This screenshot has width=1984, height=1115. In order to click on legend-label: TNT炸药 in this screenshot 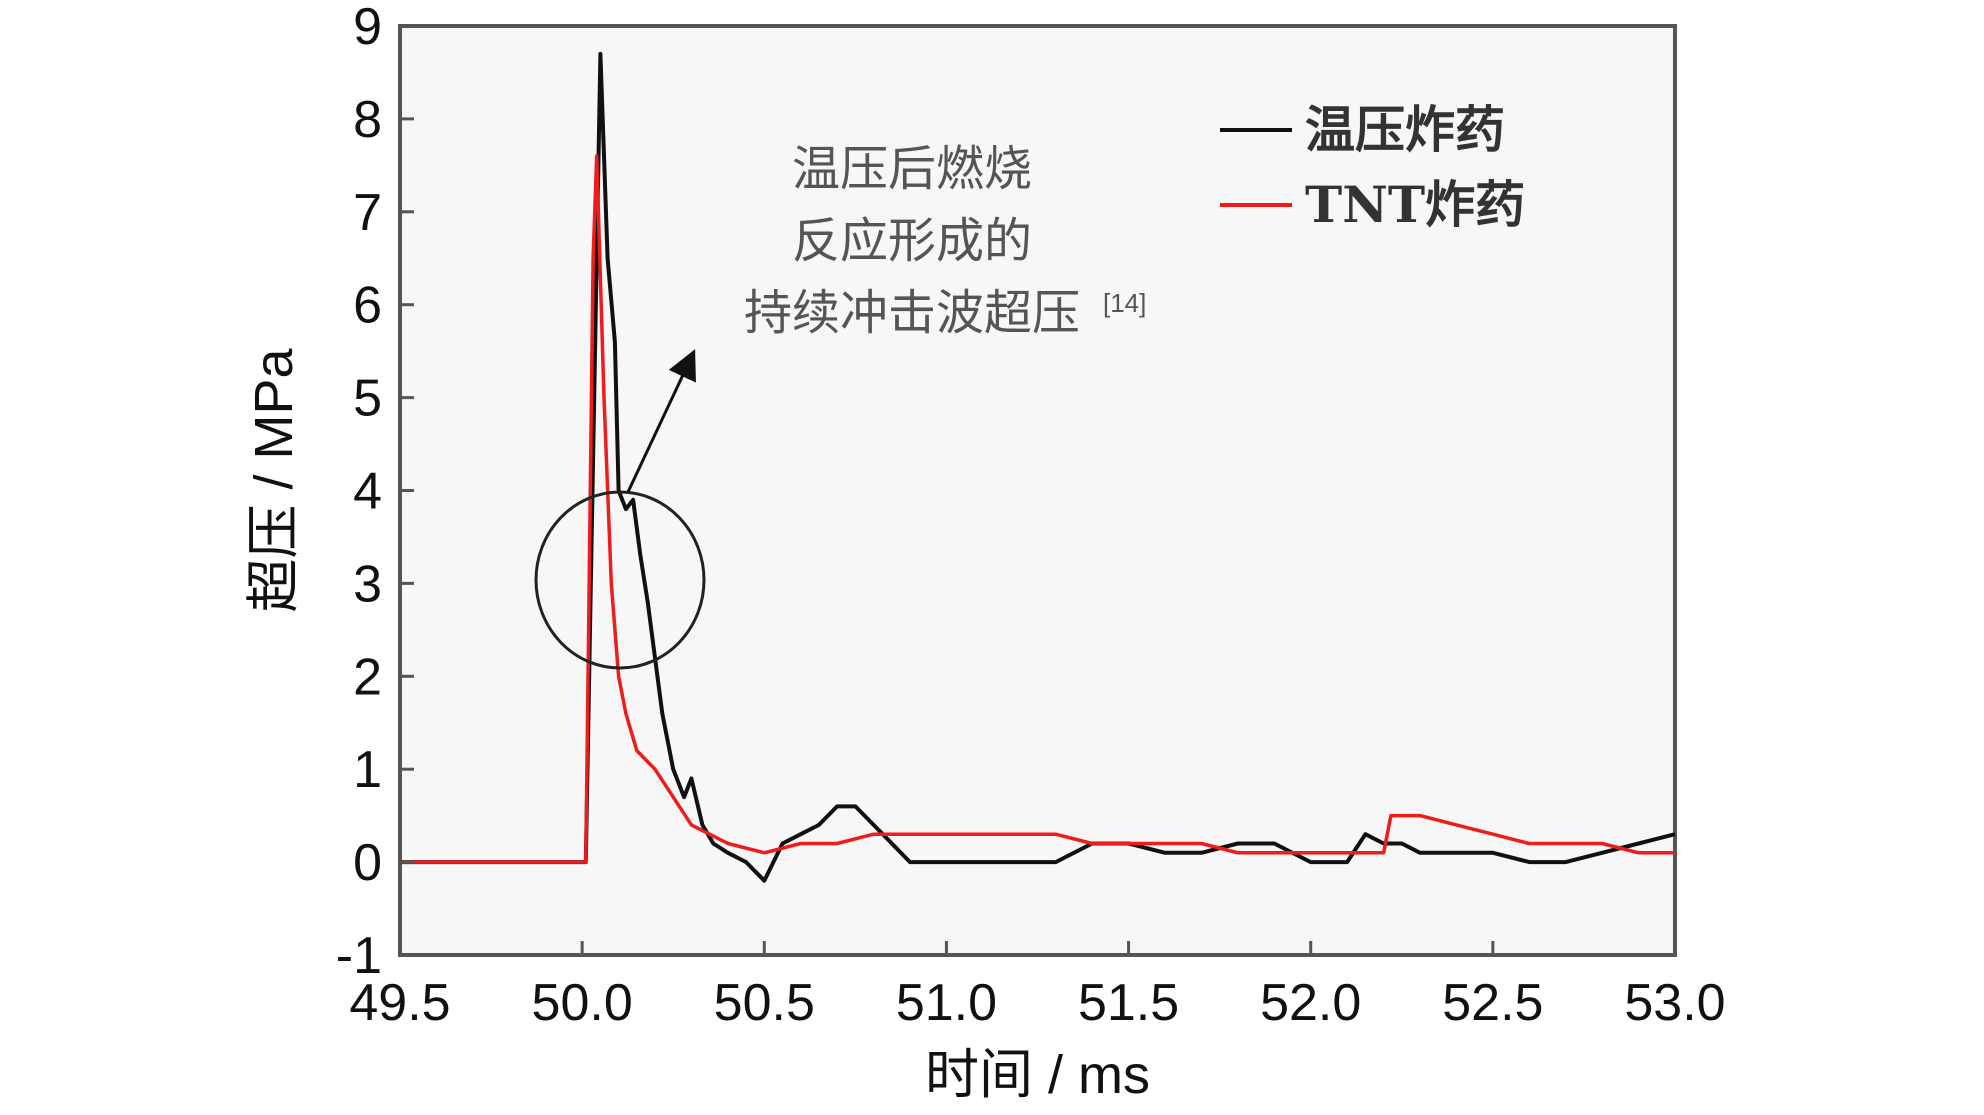, I will do `click(1415, 204)`.